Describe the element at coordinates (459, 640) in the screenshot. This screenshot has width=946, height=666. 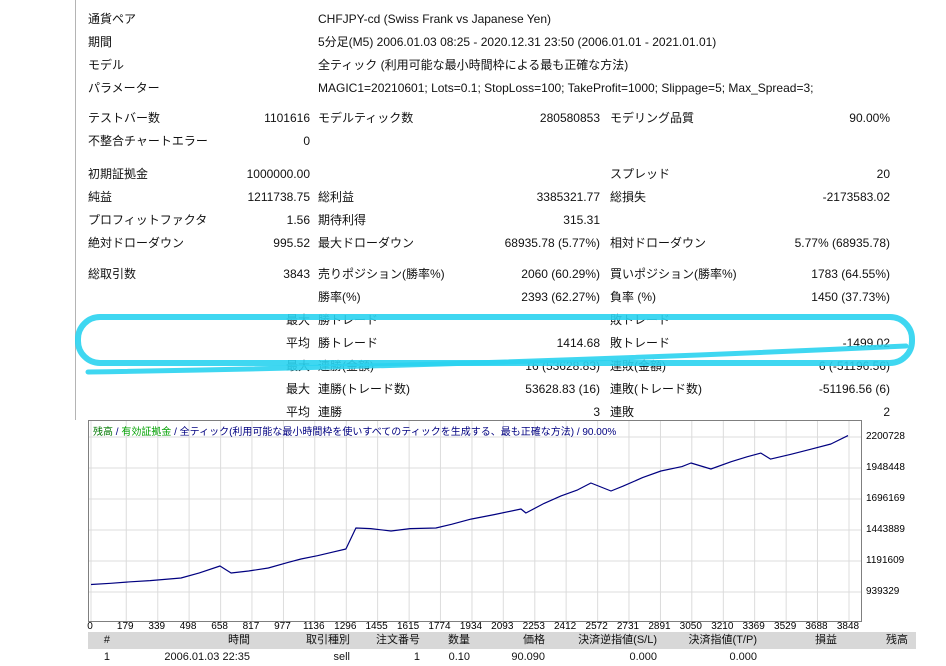
I see `column-header: 数量` at that location.